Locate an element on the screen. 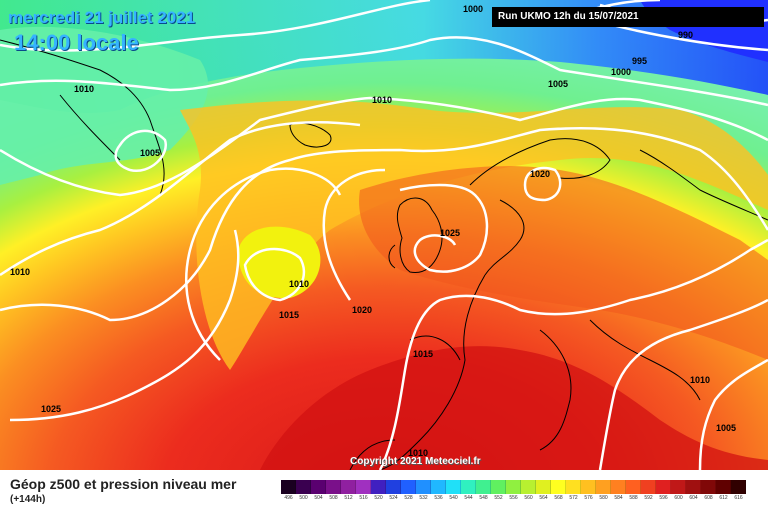 Image resolution: width=768 pixels, height=512 pixels. legend-value: 548 is located at coordinates (483, 498).